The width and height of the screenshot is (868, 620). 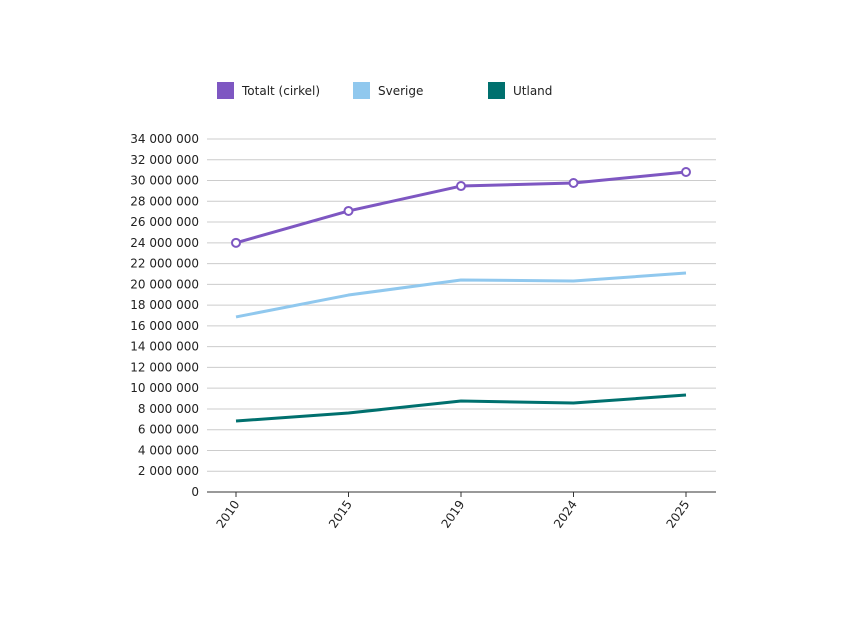 What do you see at coordinates (164, 388) in the screenshot?
I see `y-tick-label: 10 000 000` at bounding box center [164, 388].